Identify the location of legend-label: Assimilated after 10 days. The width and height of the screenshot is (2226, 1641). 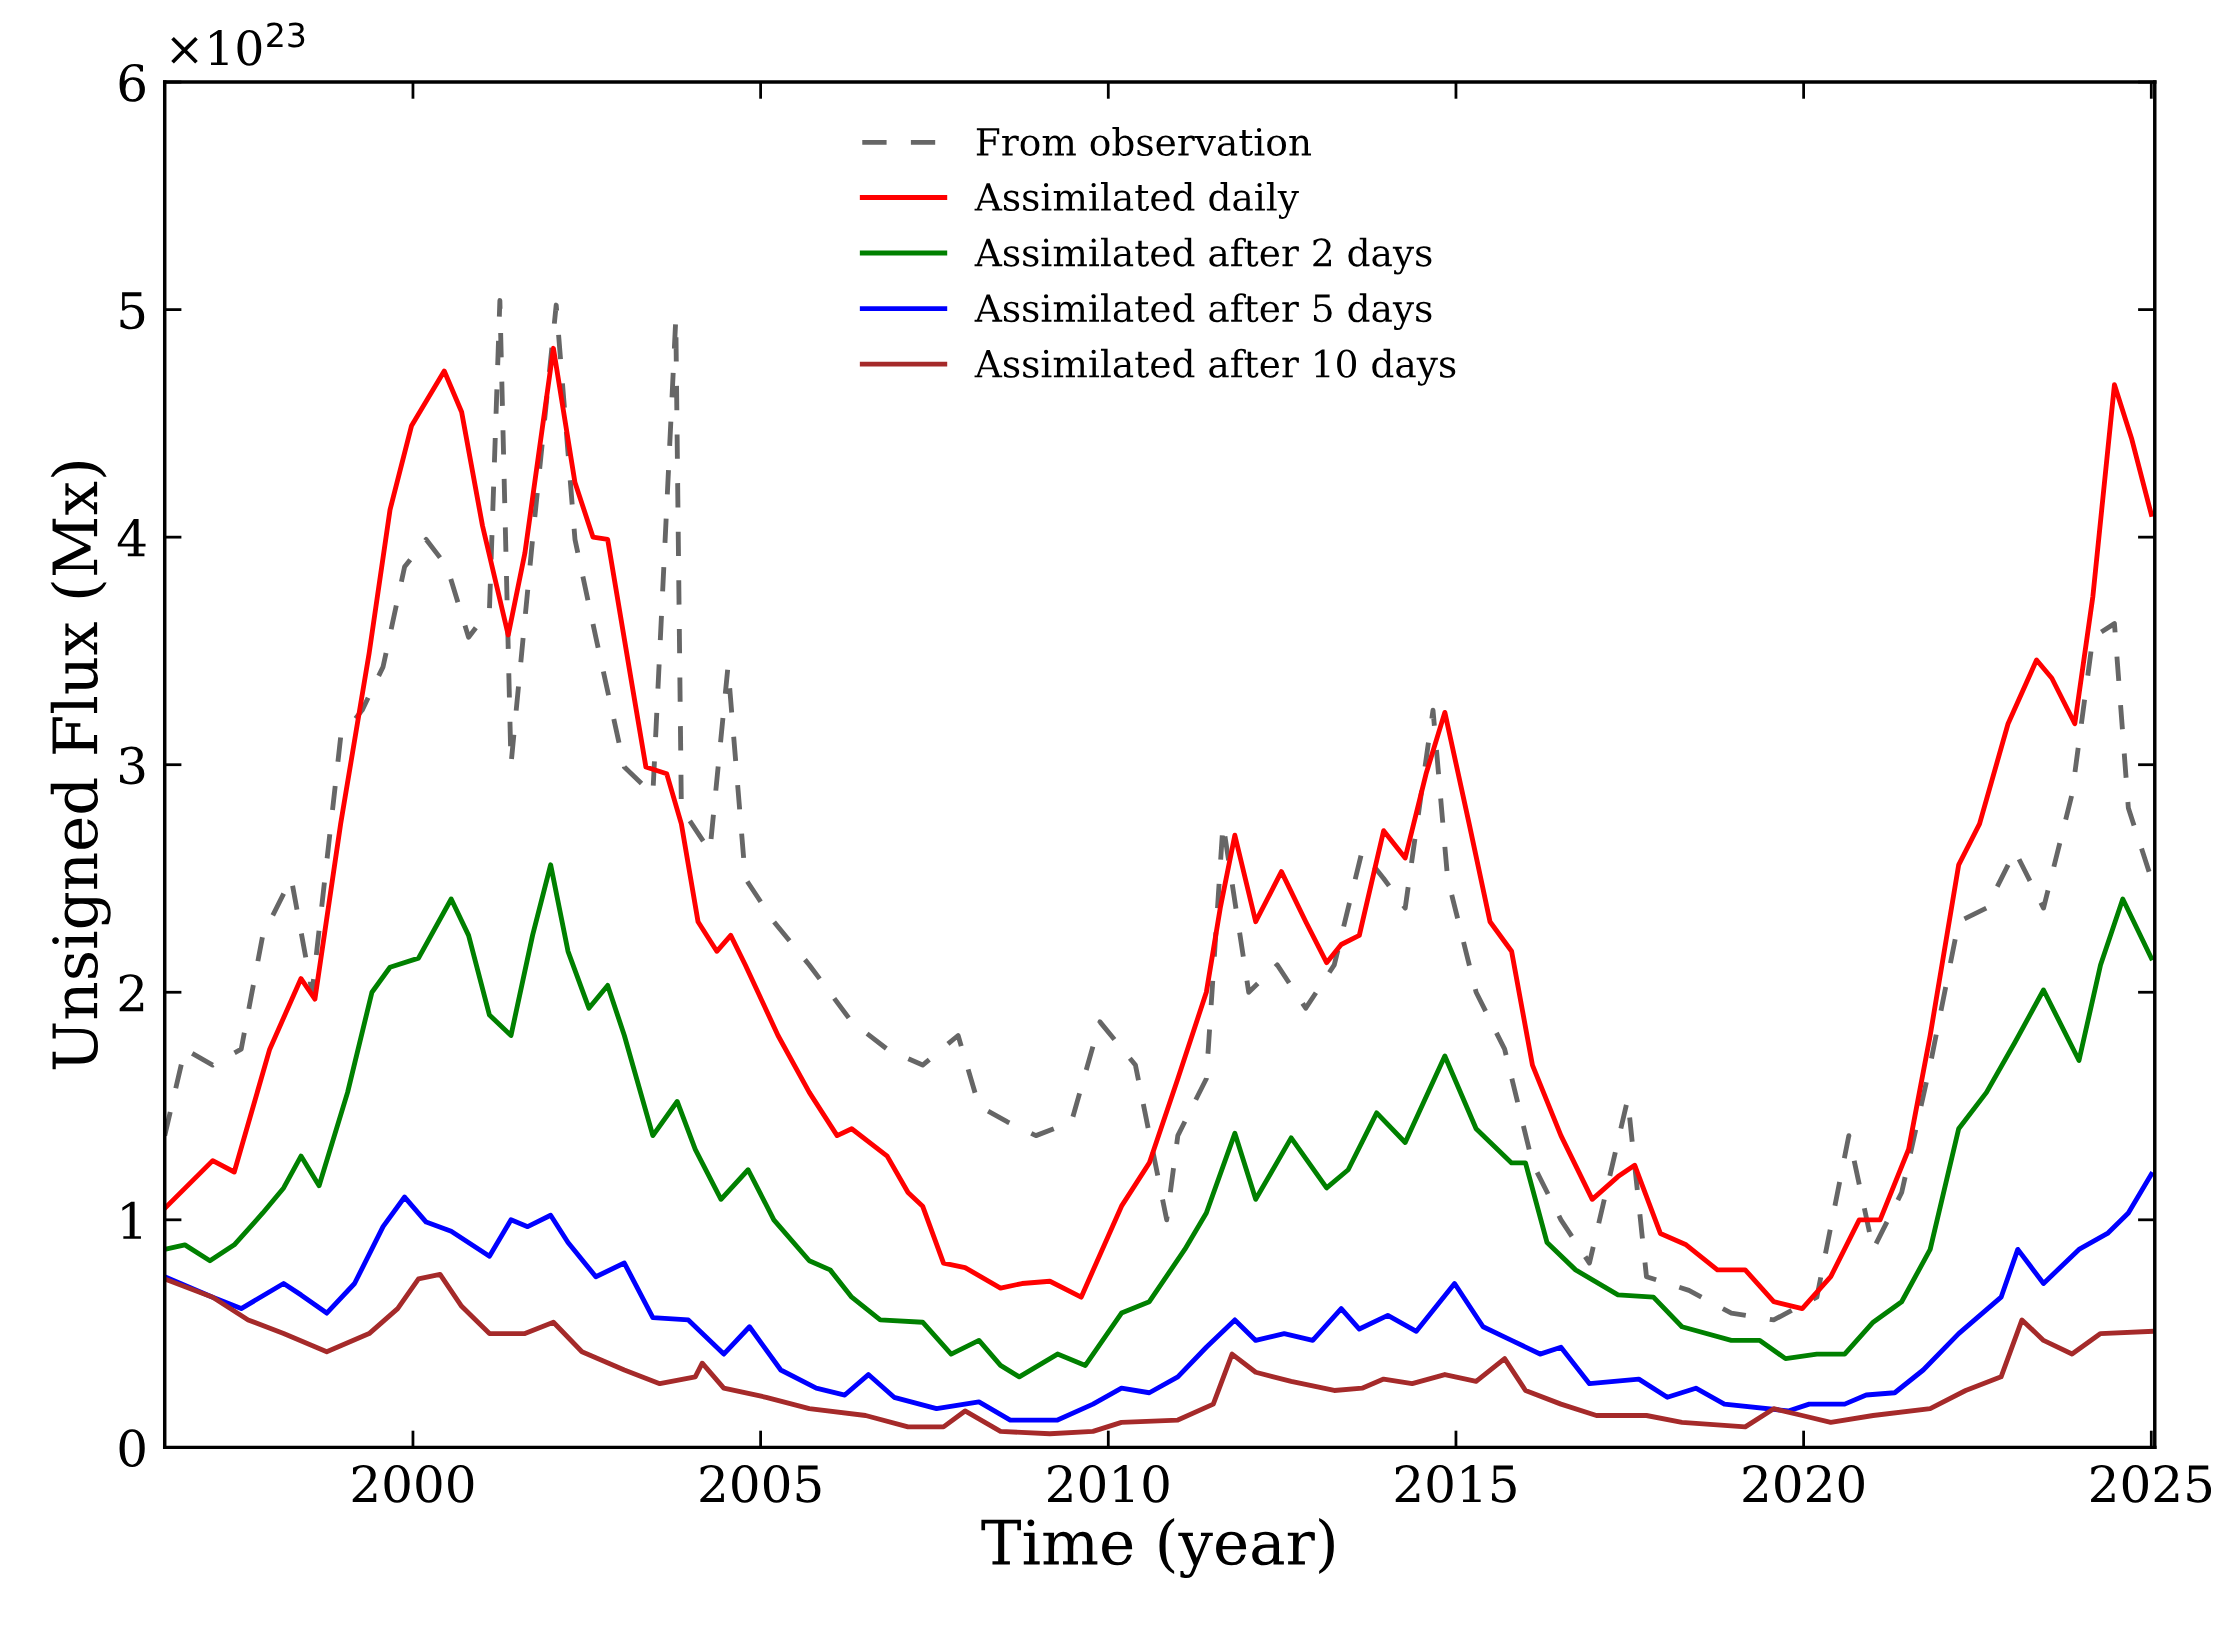
(1215, 367).